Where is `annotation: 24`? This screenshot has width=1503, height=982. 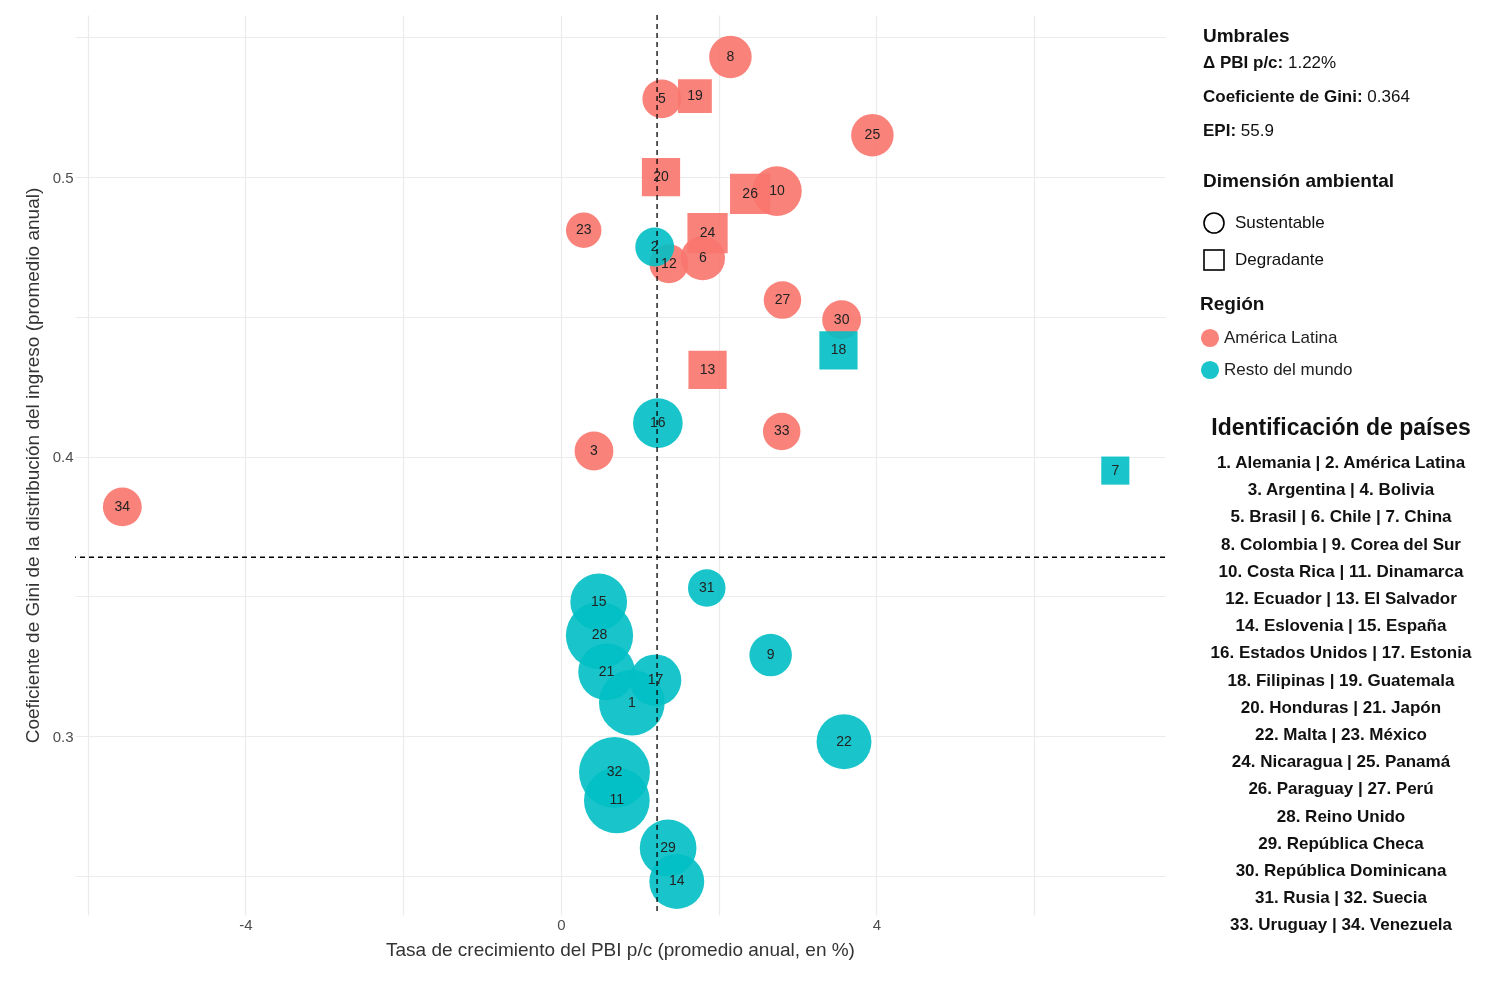 annotation: 24 is located at coordinates (707, 232).